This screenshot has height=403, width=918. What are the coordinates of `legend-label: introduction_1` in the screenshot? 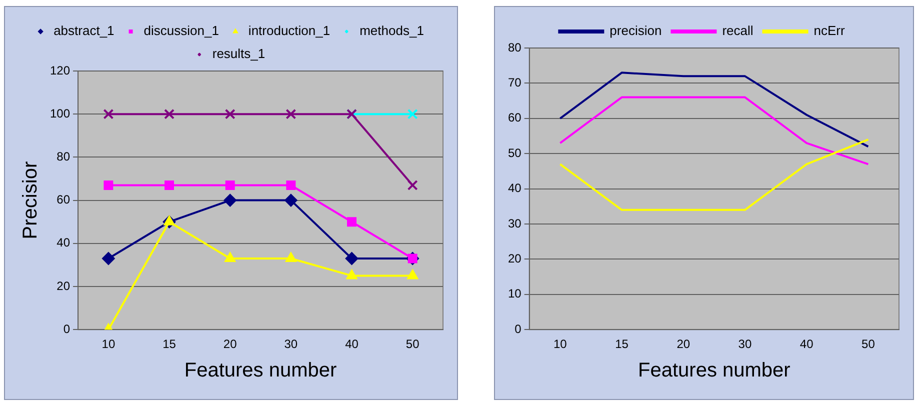 It's located at (289, 30).